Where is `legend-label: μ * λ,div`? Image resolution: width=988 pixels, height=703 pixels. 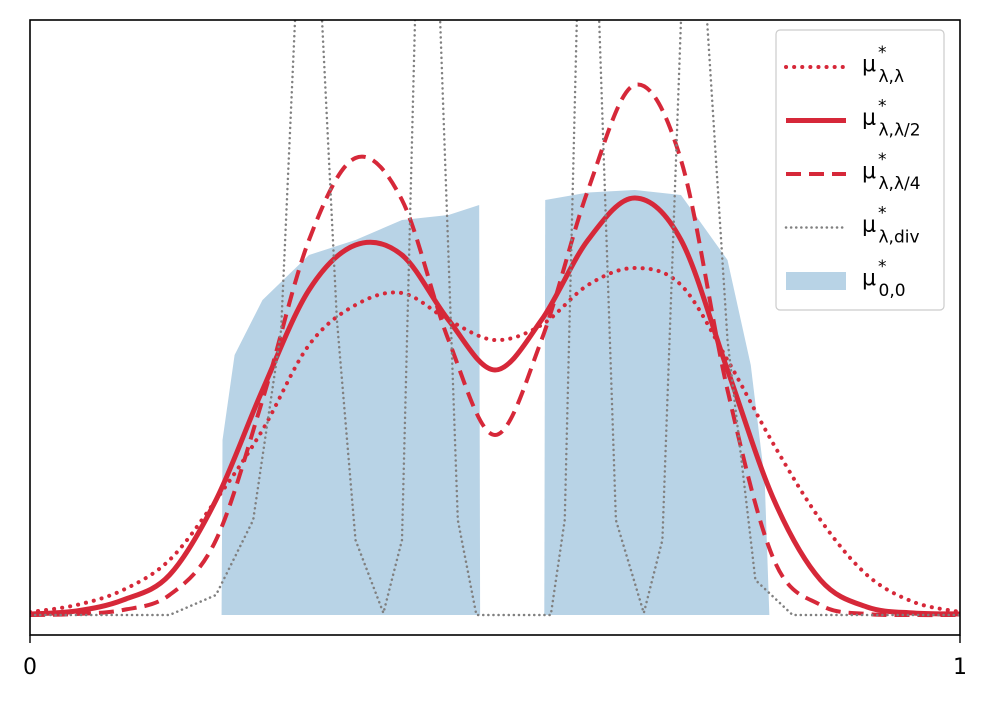
legend-label: μ * λ,div is located at coordinates (891, 226).